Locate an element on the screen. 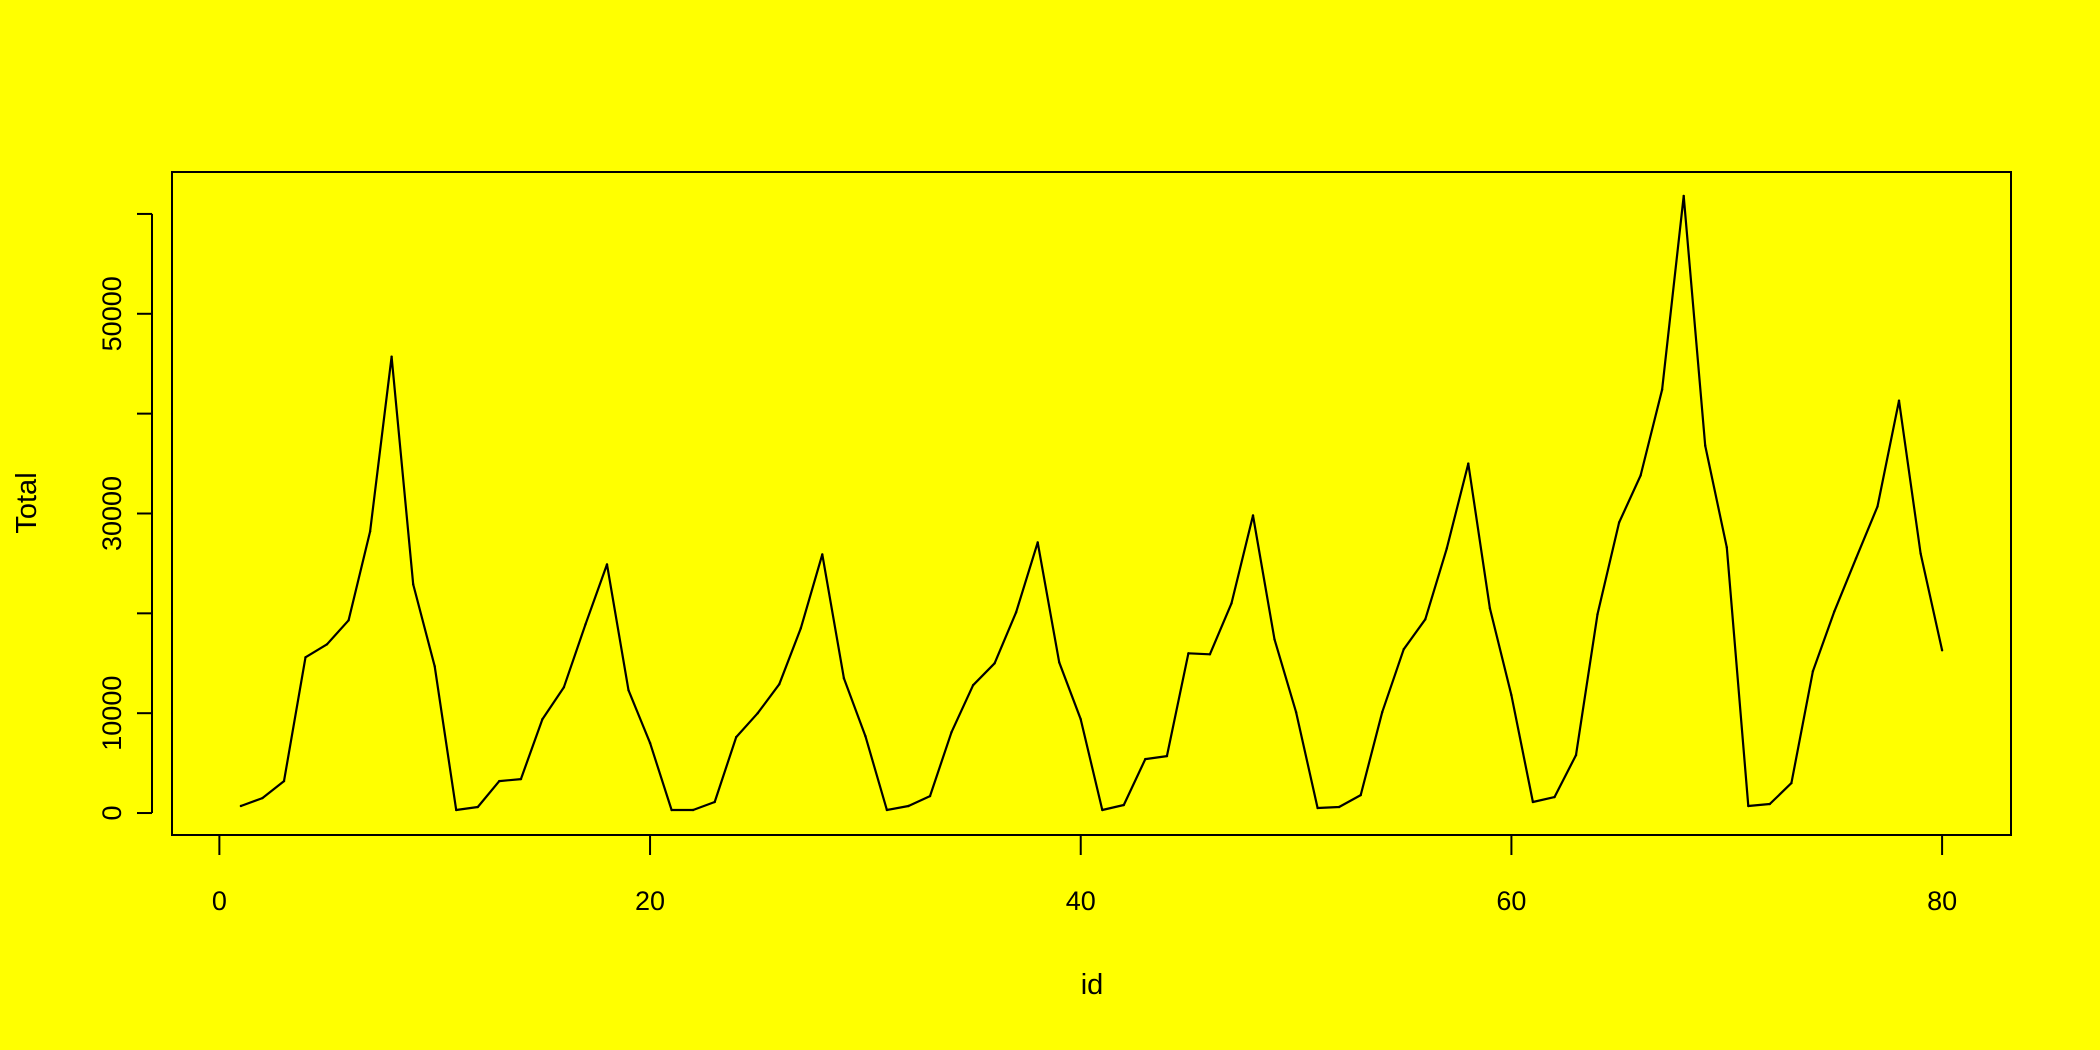 The image size is (2100, 1050). x-tick-label: 20 is located at coordinates (650, 901).